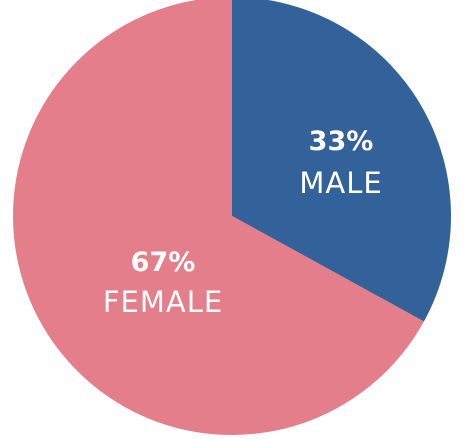 The width and height of the screenshot is (465, 439). What do you see at coordinates (163, 262) in the screenshot?
I see `female-percent-label: 67%` at bounding box center [163, 262].